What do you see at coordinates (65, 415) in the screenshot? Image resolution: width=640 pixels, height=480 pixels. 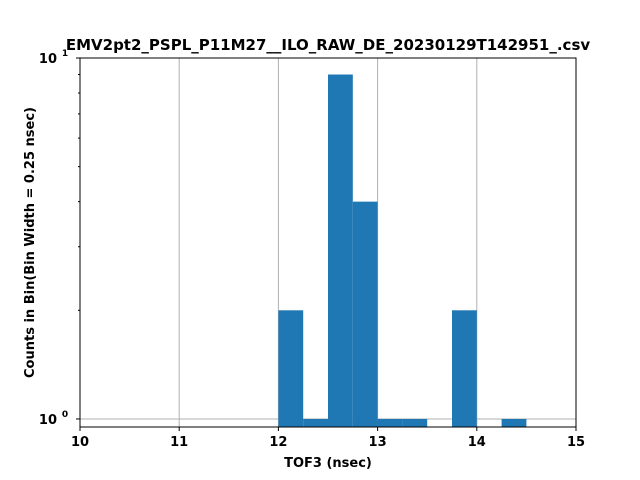 I see `y-tick-exponent: 0` at bounding box center [65, 415].